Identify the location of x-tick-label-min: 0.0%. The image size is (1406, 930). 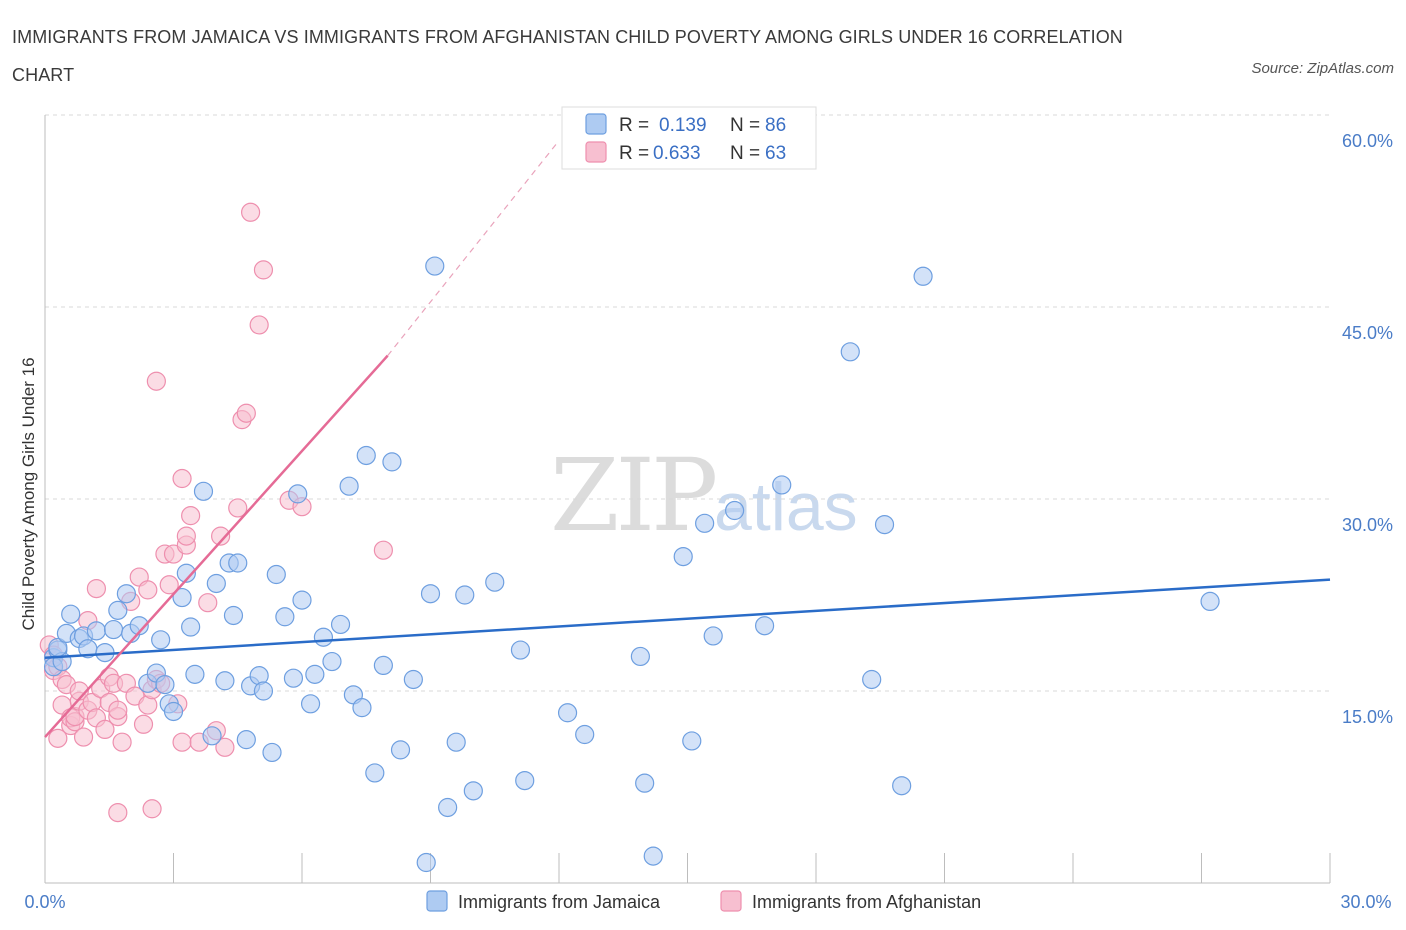
(44, 902).